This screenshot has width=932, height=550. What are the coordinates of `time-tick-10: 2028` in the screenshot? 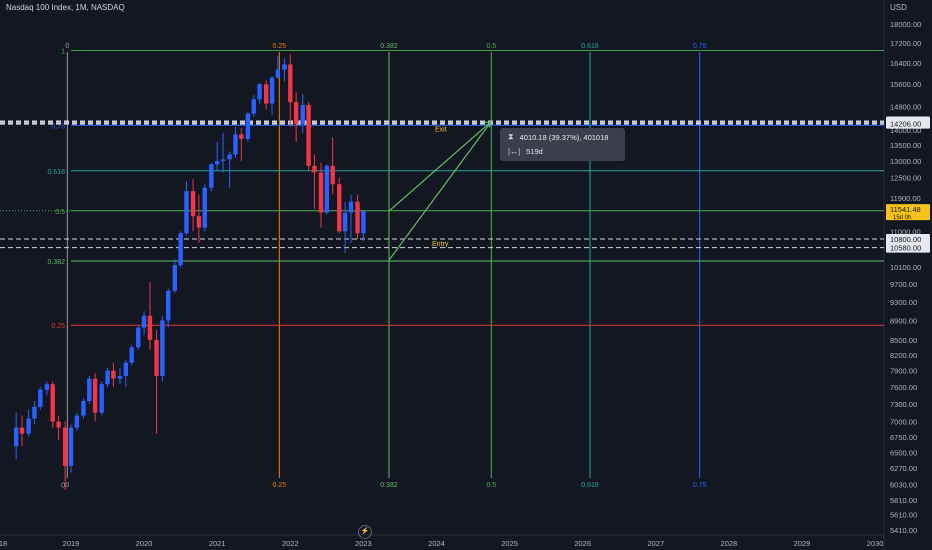 It's located at (729, 543).